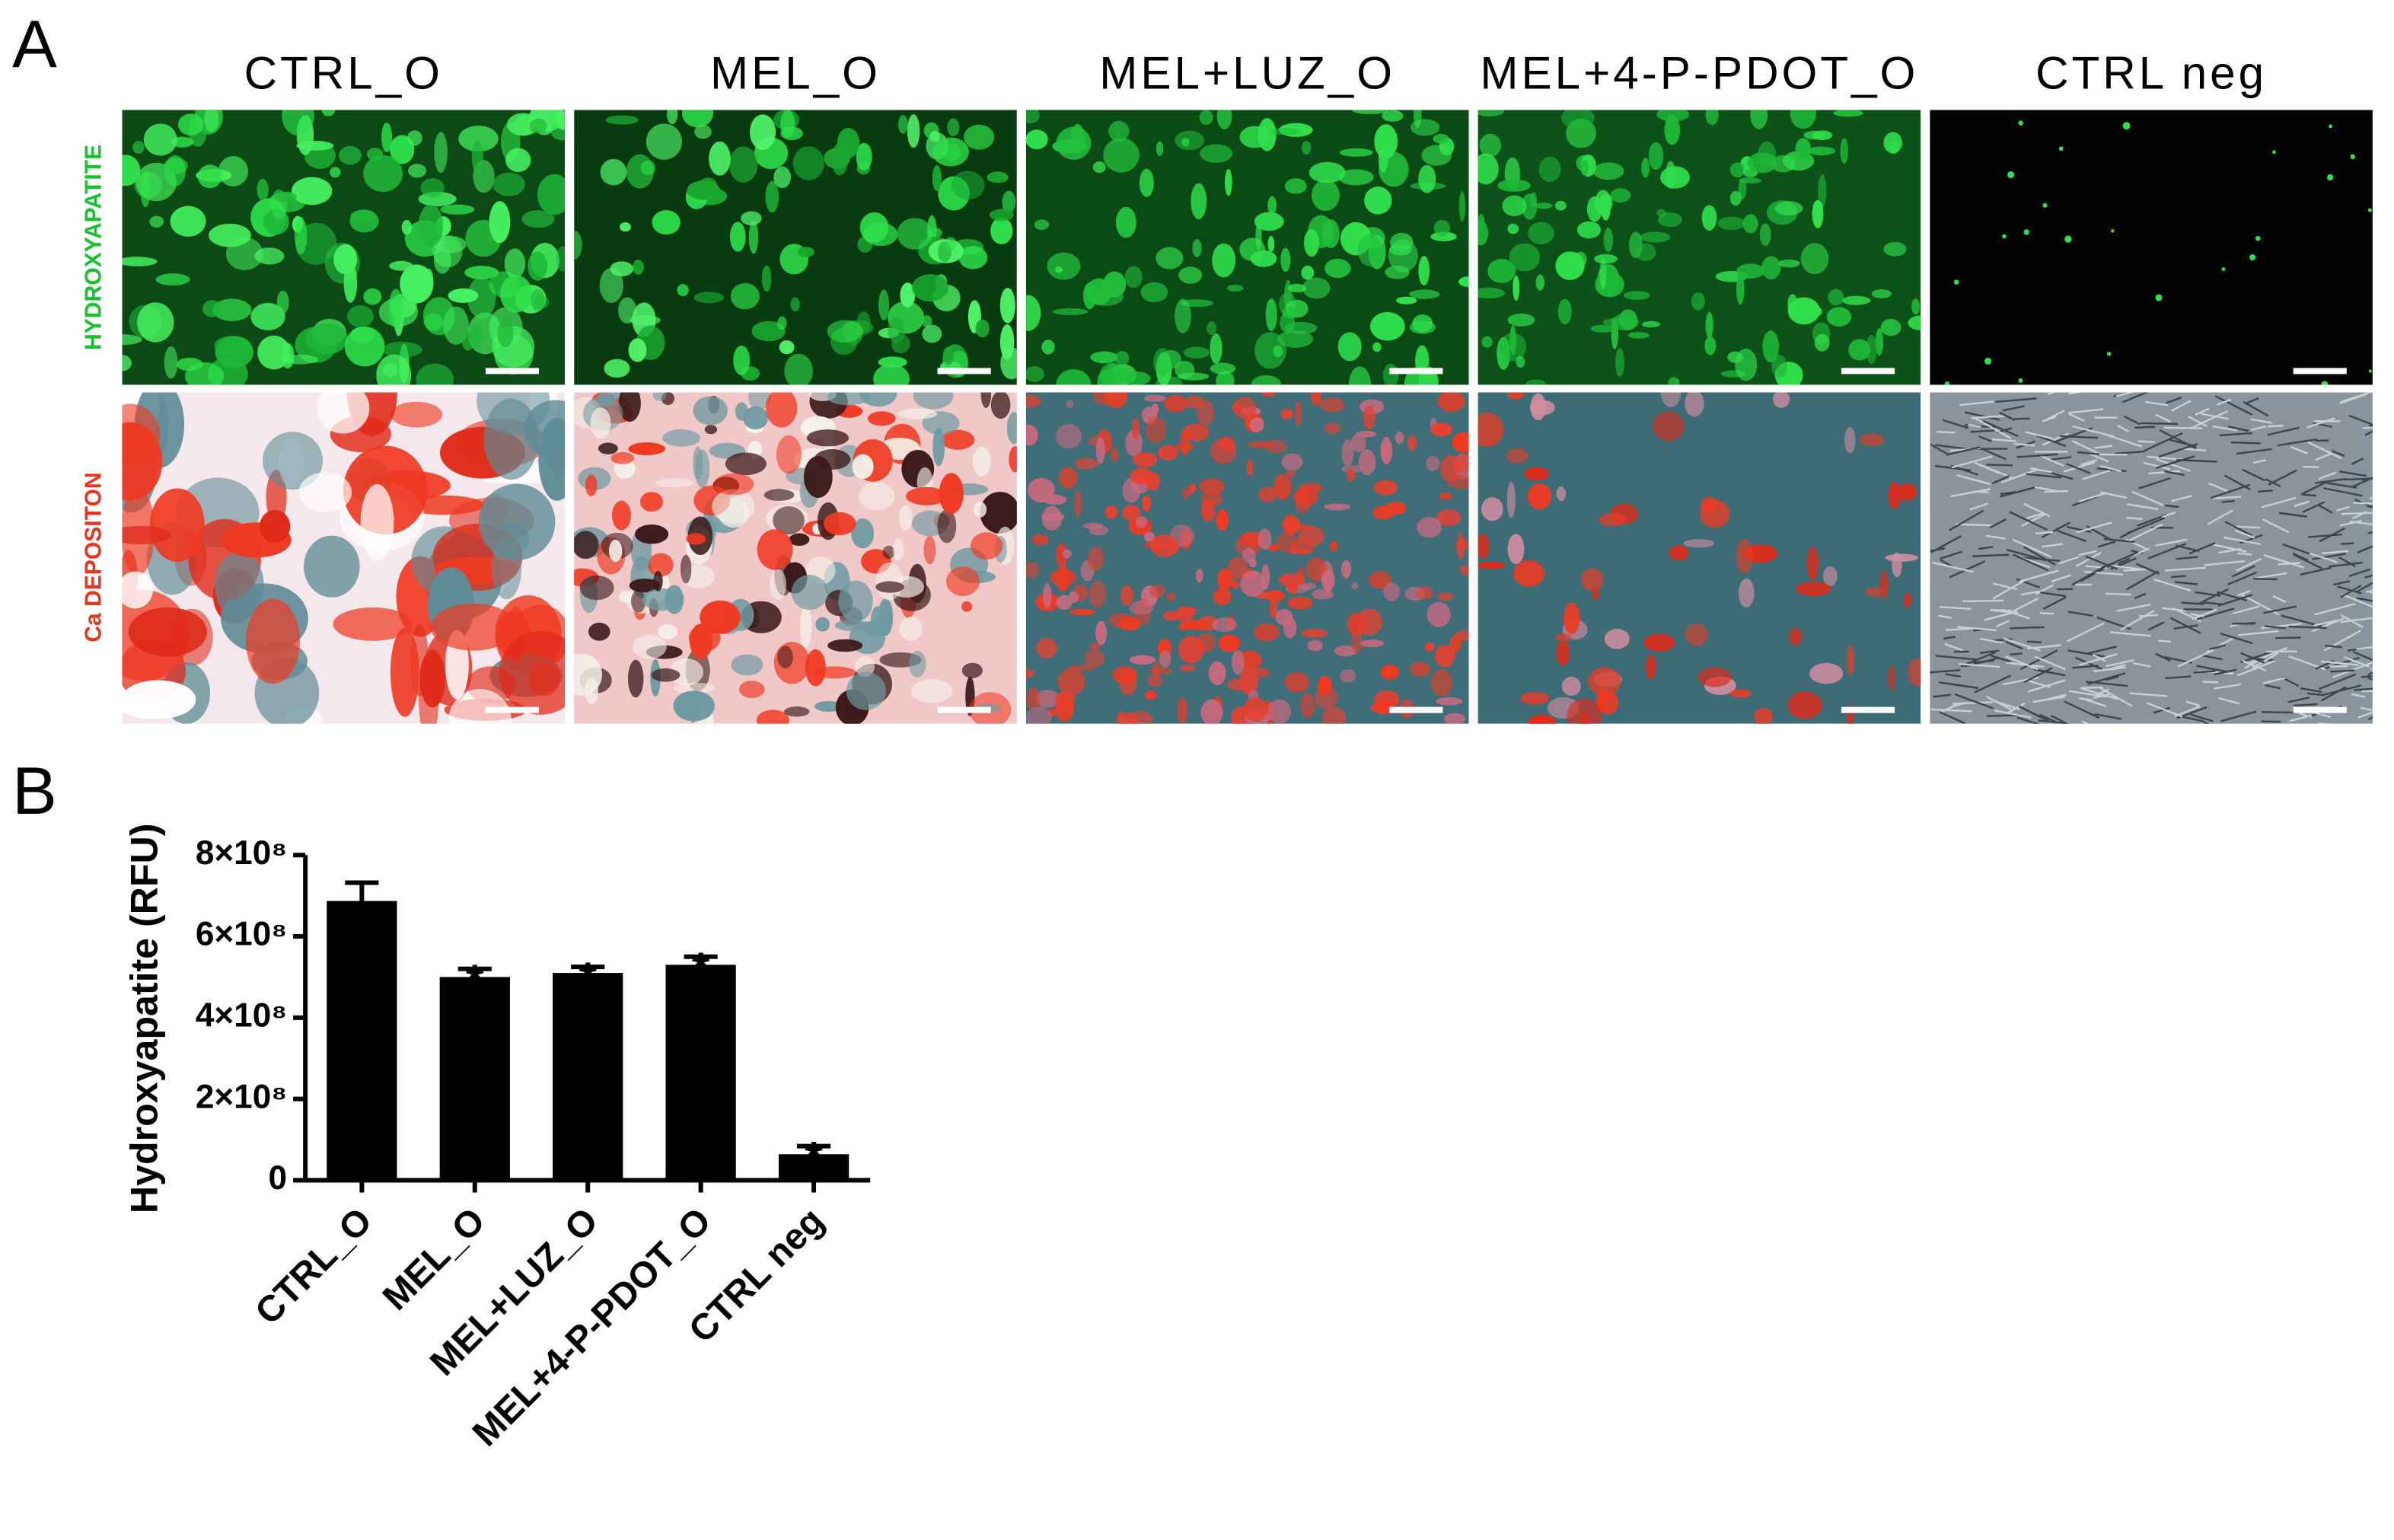 Image resolution: width=2394 pixels, height=1540 pixels. What do you see at coordinates (242, 853) in the screenshot?
I see `y-tick-label: 8×10⁸` at bounding box center [242, 853].